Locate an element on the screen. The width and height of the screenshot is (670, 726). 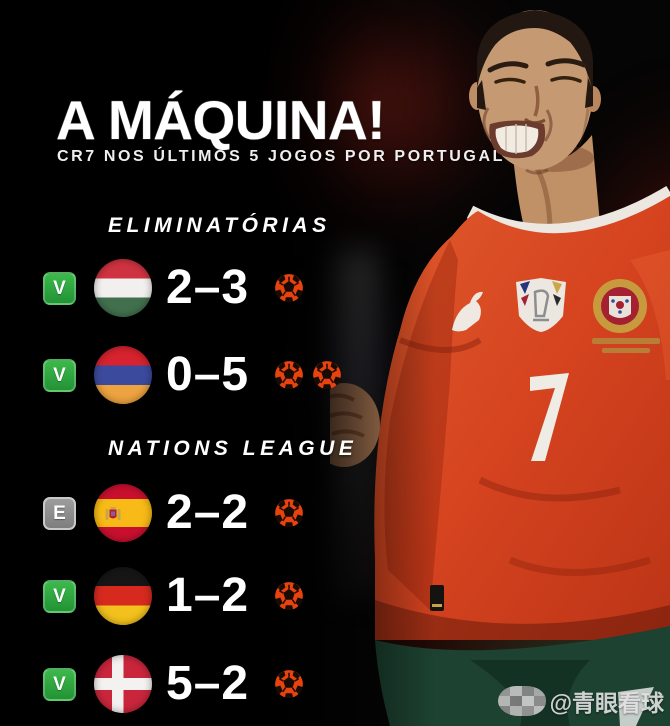
match-row-denmark: V 5–2 is located at coordinates (173, 684).